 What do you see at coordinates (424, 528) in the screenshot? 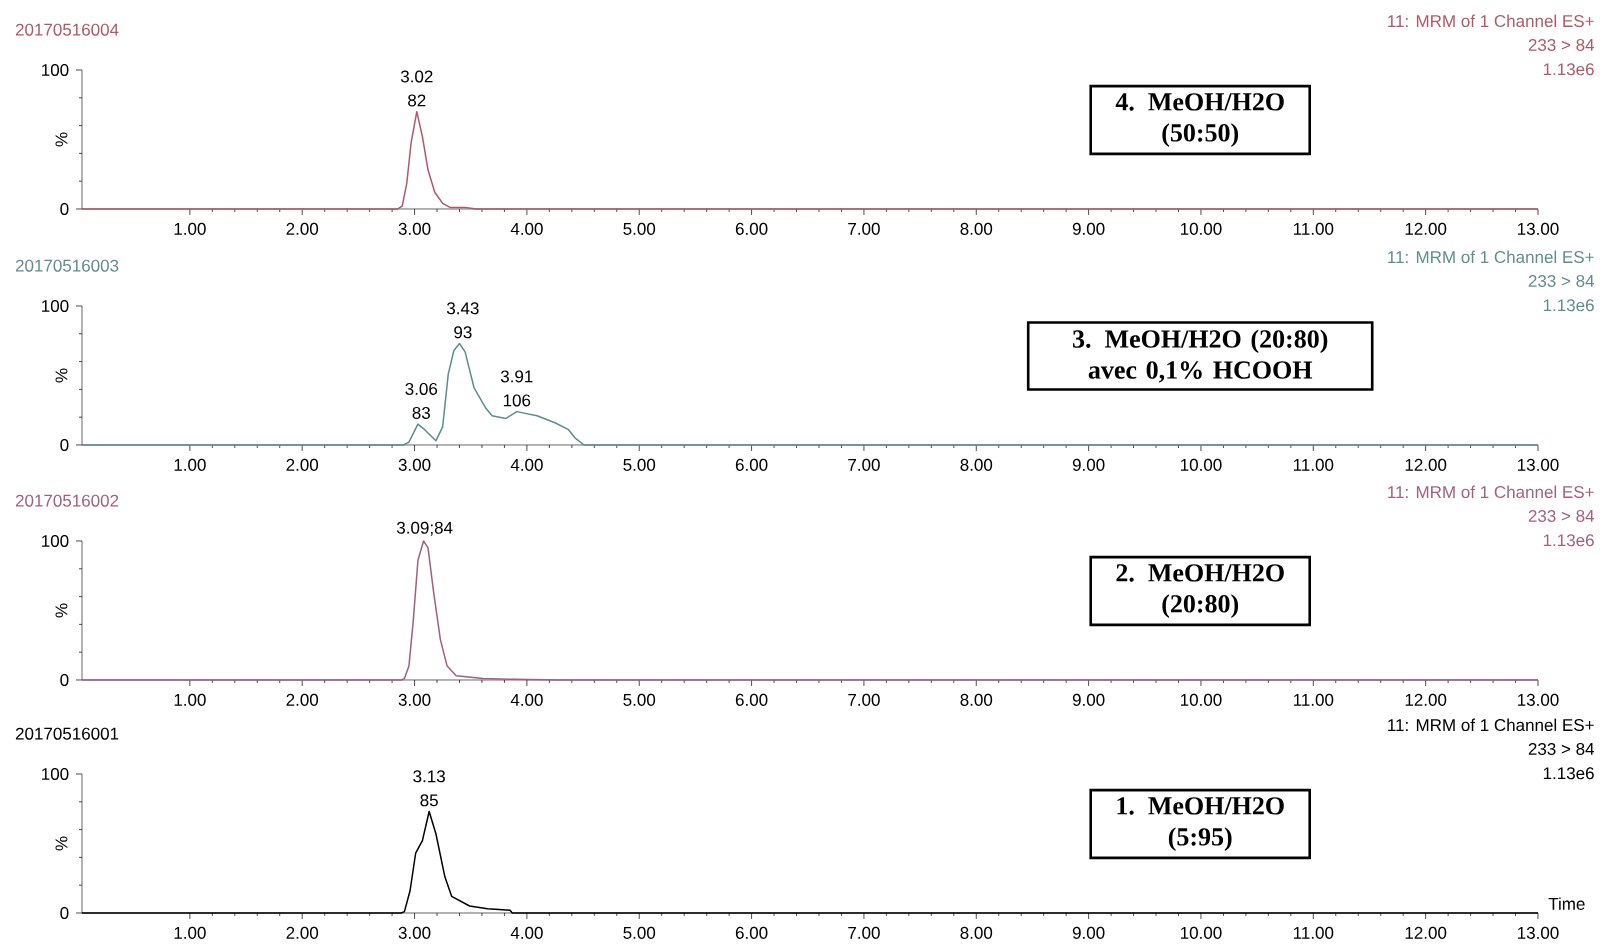
I see `annotation: 3.09;84` at bounding box center [424, 528].